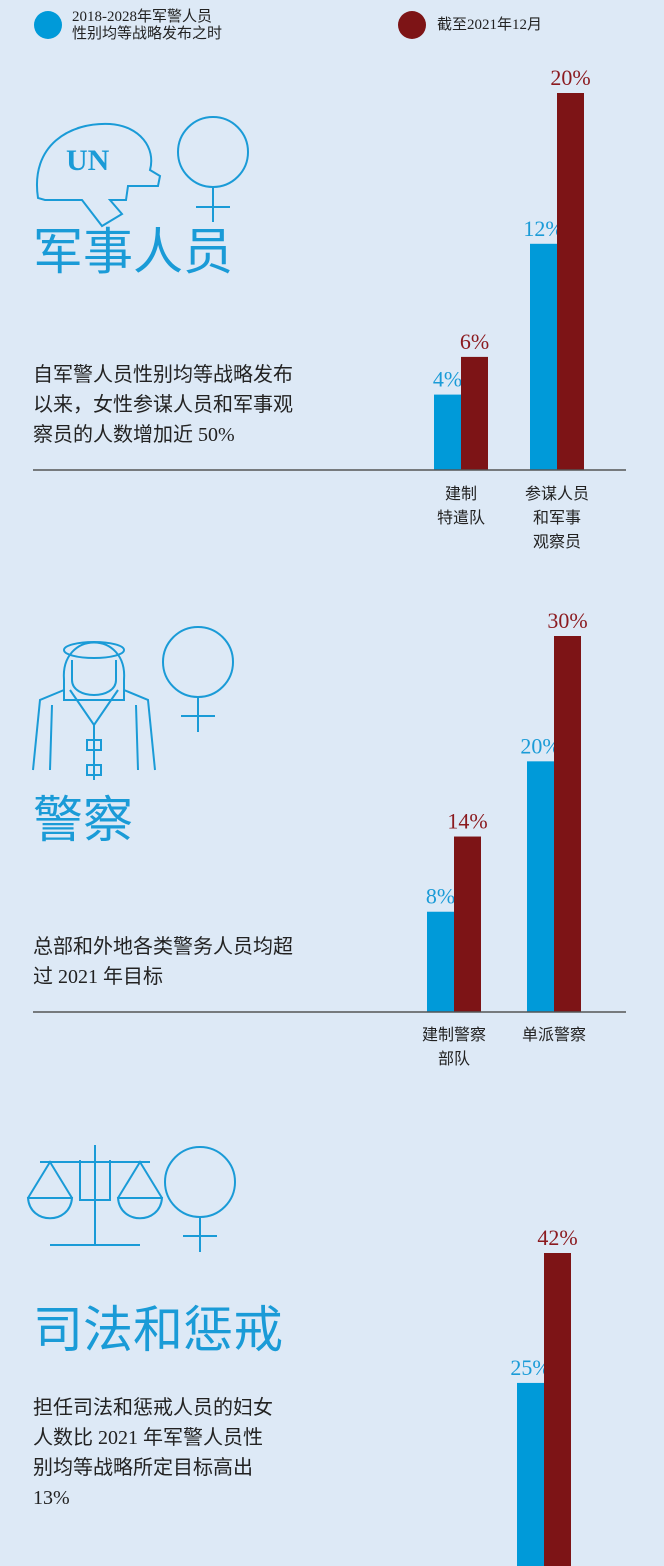  What do you see at coordinates (94, 710) in the screenshot?
I see `police-icon` at bounding box center [94, 710].